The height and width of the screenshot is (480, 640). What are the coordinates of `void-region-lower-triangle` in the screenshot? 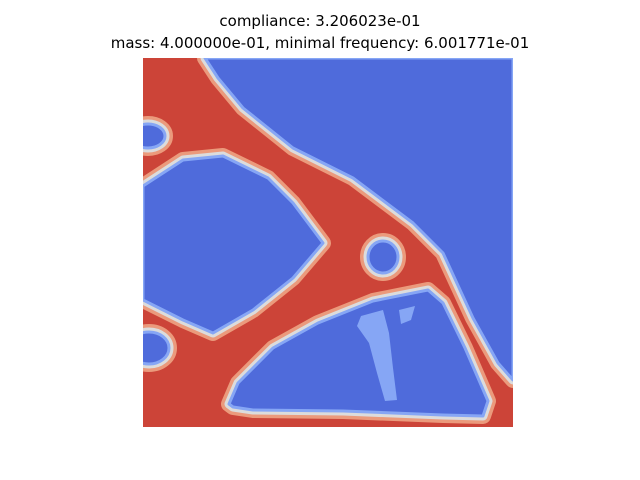 It's located at (358, 353).